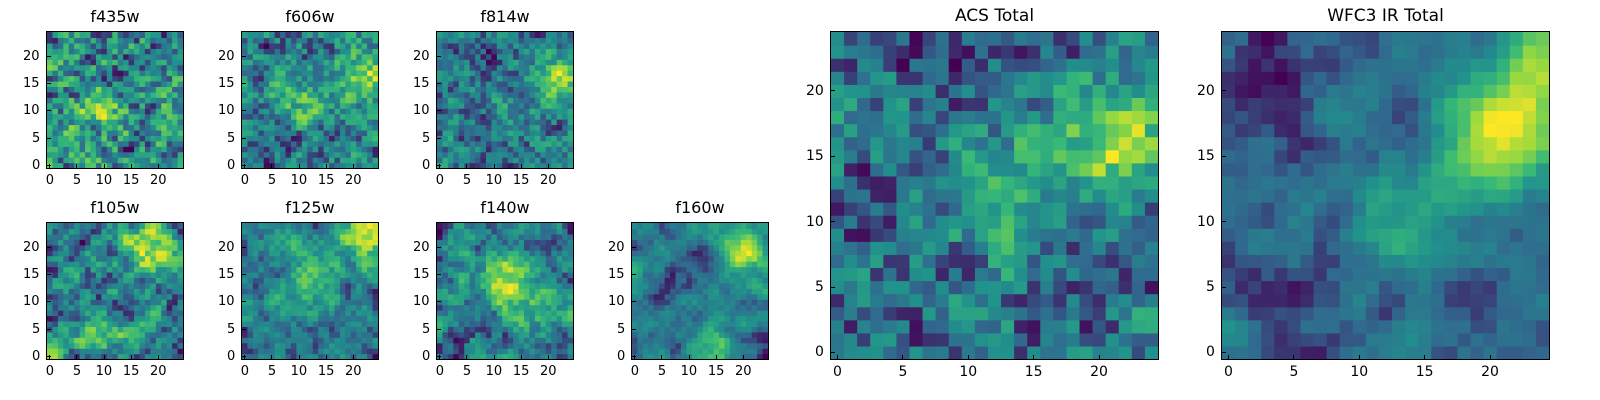 Image resolution: width=1600 pixels, height=400 pixels. What do you see at coordinates (226, 56) in the screenshot?
I see `y-tick-label: 20` at bounding box center [226, 56].